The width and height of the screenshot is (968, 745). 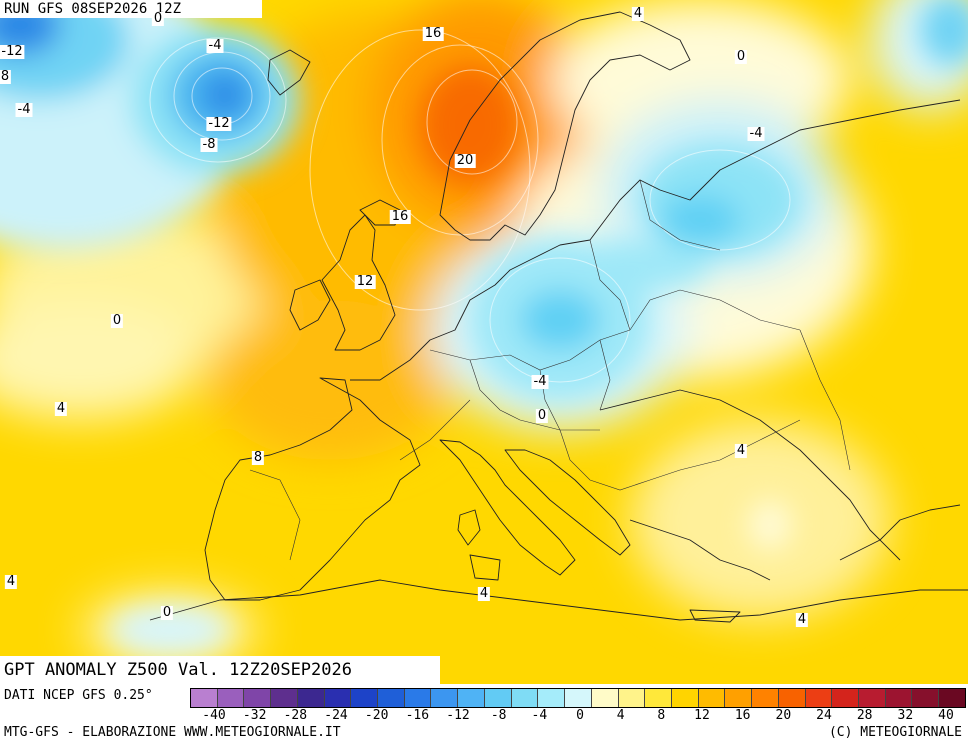 What do you see at coordinates (895, 732) in the screenshot?
I see `credit-right: (C) METEOGIORNALE` at bounding box center [895, 732].